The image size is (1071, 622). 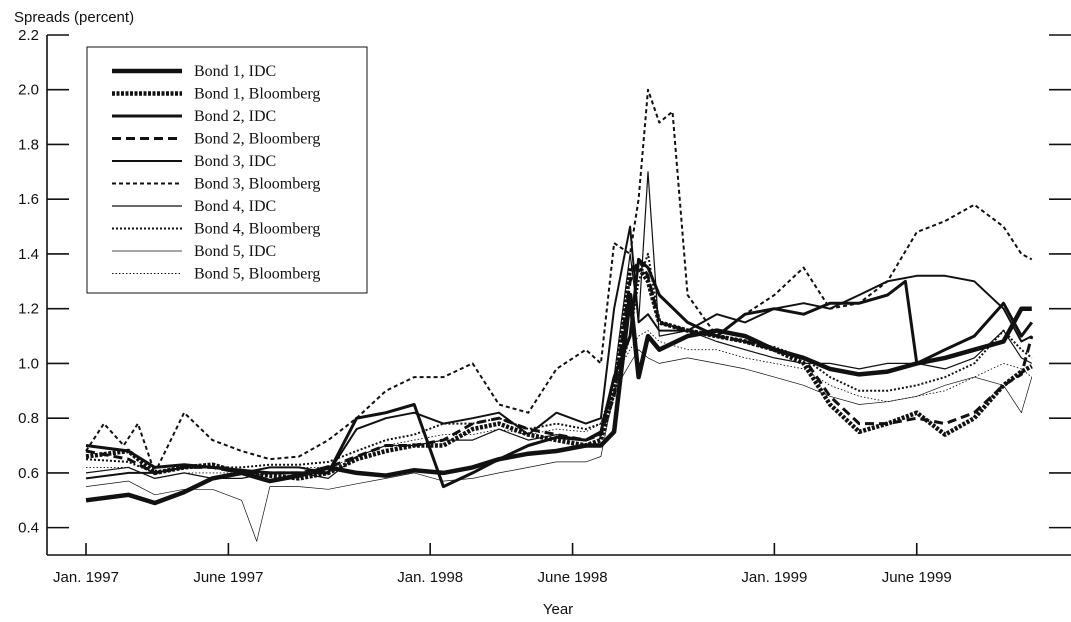 I want to click on legend-label: Bond 5, IDC, so click(x=235, y=251).